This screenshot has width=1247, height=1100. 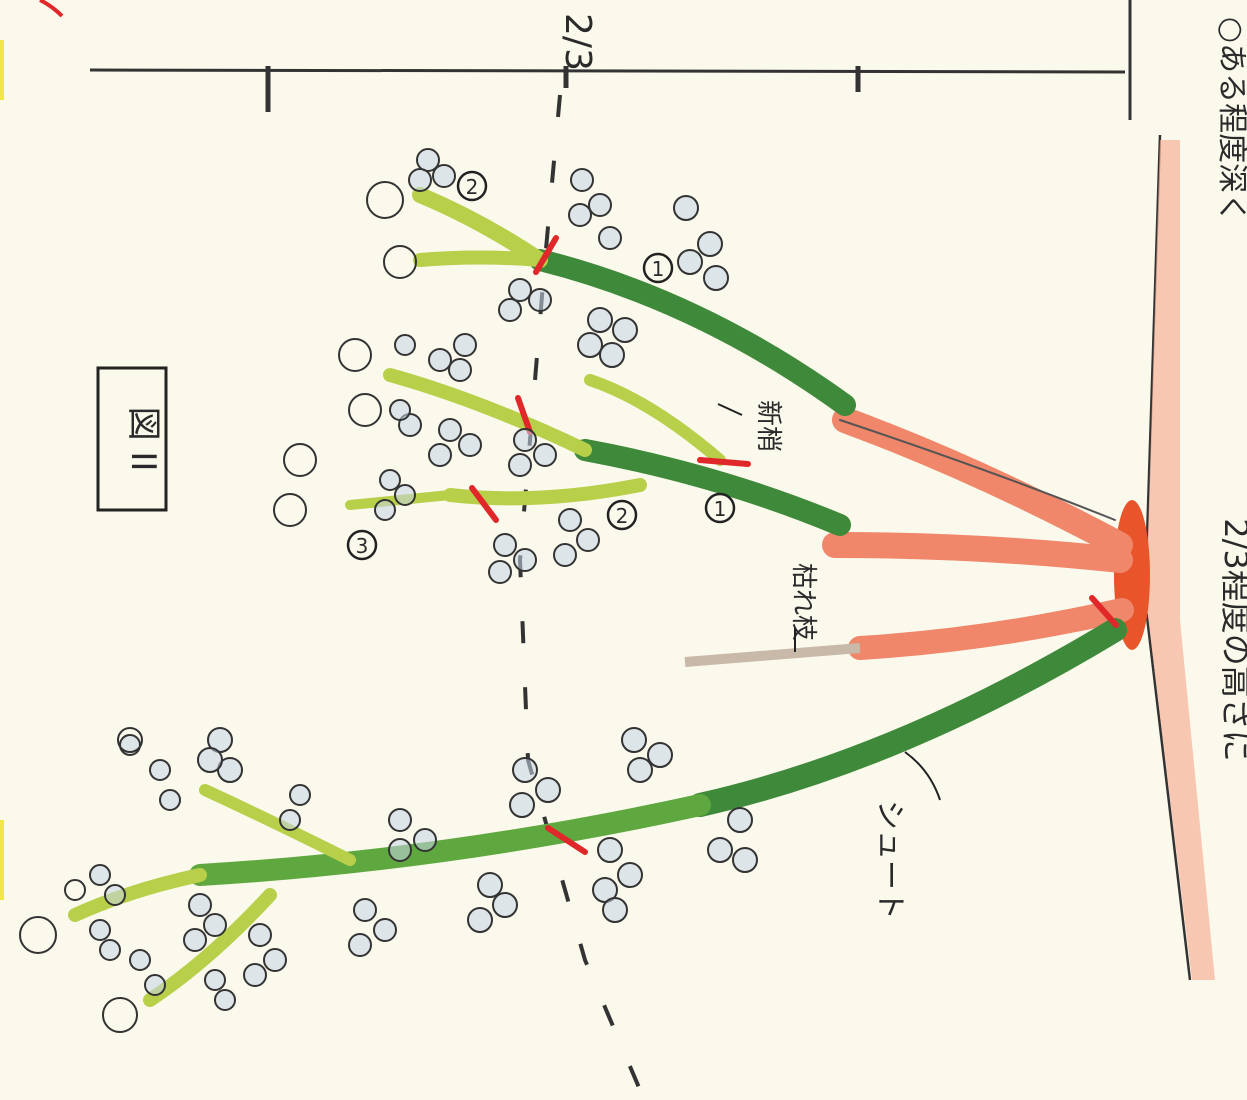 What do you see at coordinates (978, 533) in the screenshot?
I see `old-wood-canes` at bounding box center [978, 533].